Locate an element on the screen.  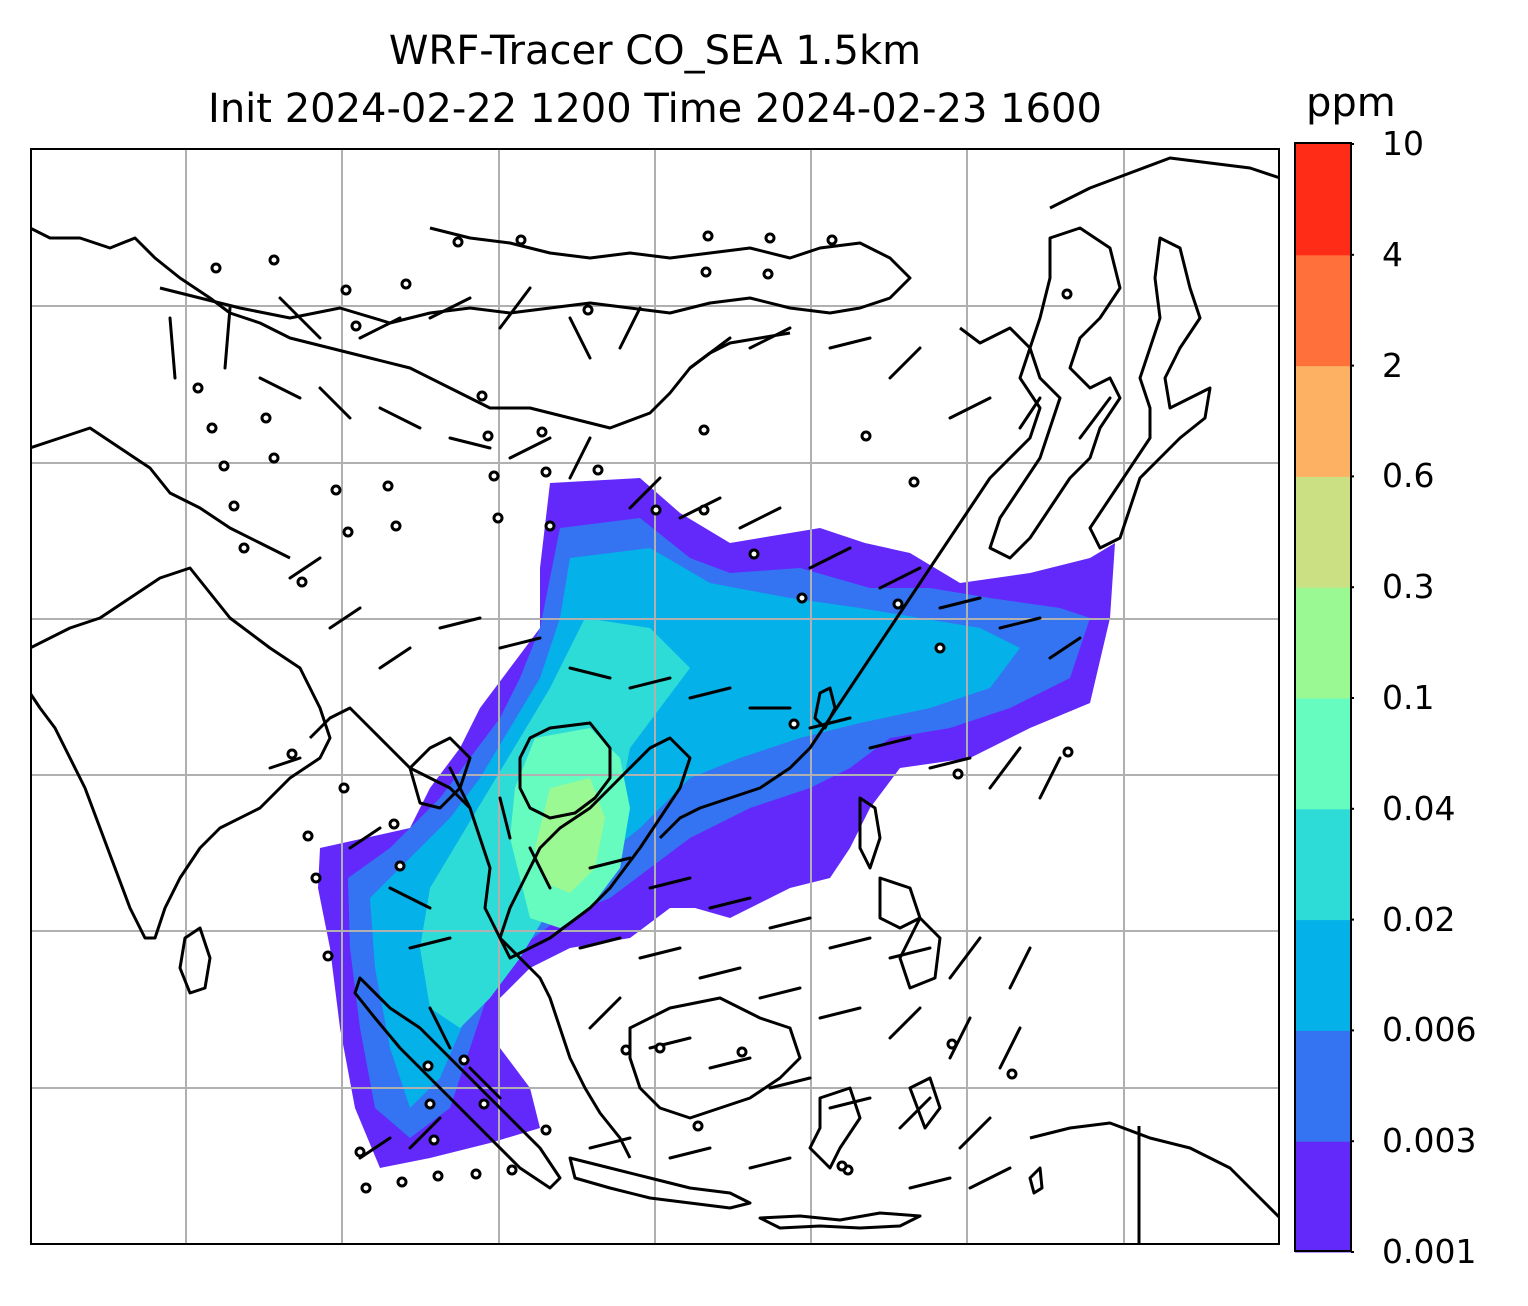
colorbar is located at coordinates (1324, 697).